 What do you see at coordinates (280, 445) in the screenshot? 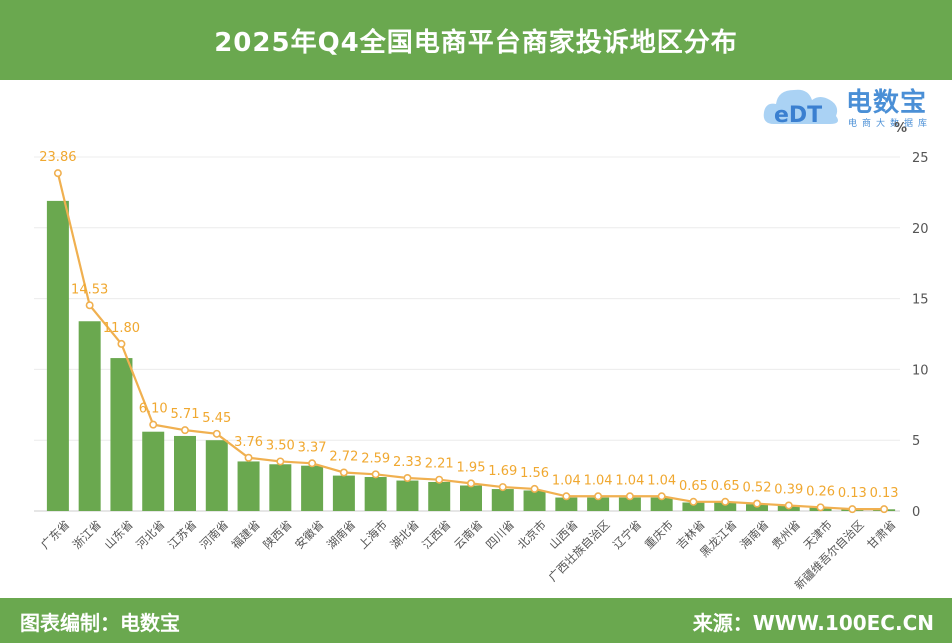
I see `data-label: 3.50` at bounding box center [280, 445].